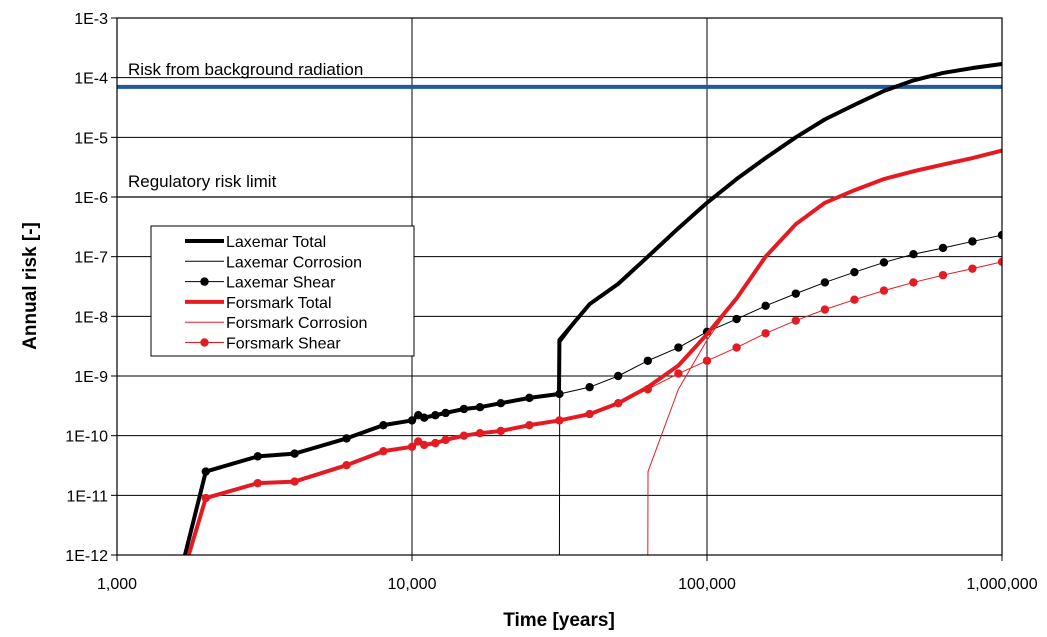 The height and width of the screenshot is (637, 1047). I want to click on x-tick-label: 1,000, so click(117, 584).